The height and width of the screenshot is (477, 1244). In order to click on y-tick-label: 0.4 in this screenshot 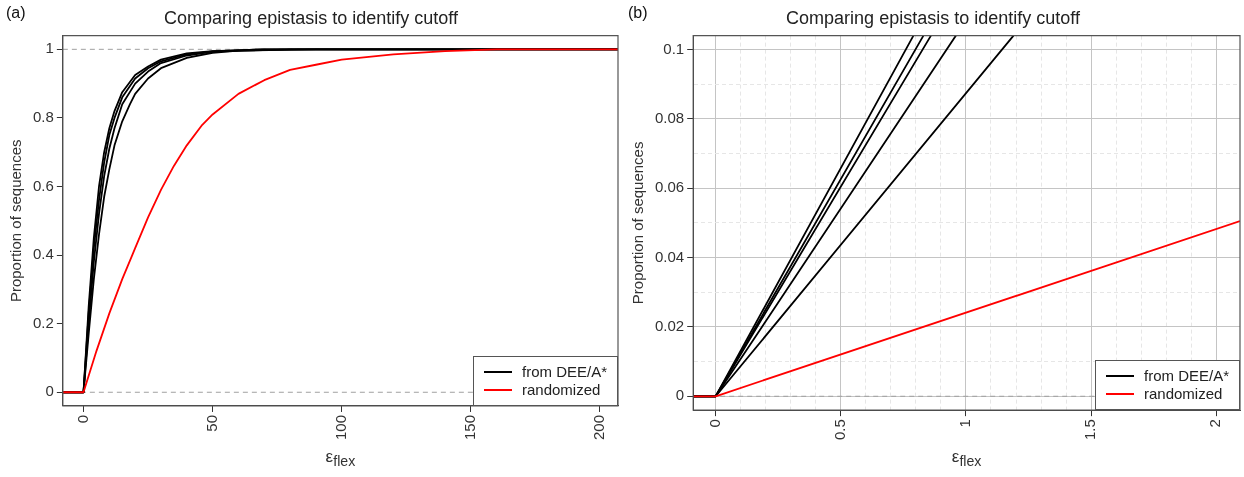, I will do `click(43, 254)`.